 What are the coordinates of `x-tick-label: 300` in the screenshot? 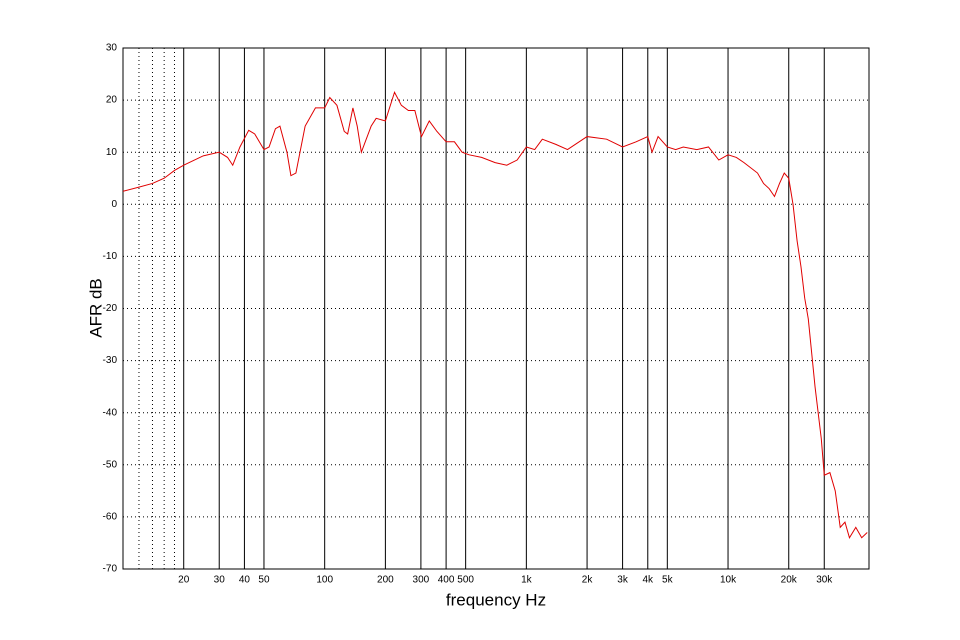 It's located at (421, 580).